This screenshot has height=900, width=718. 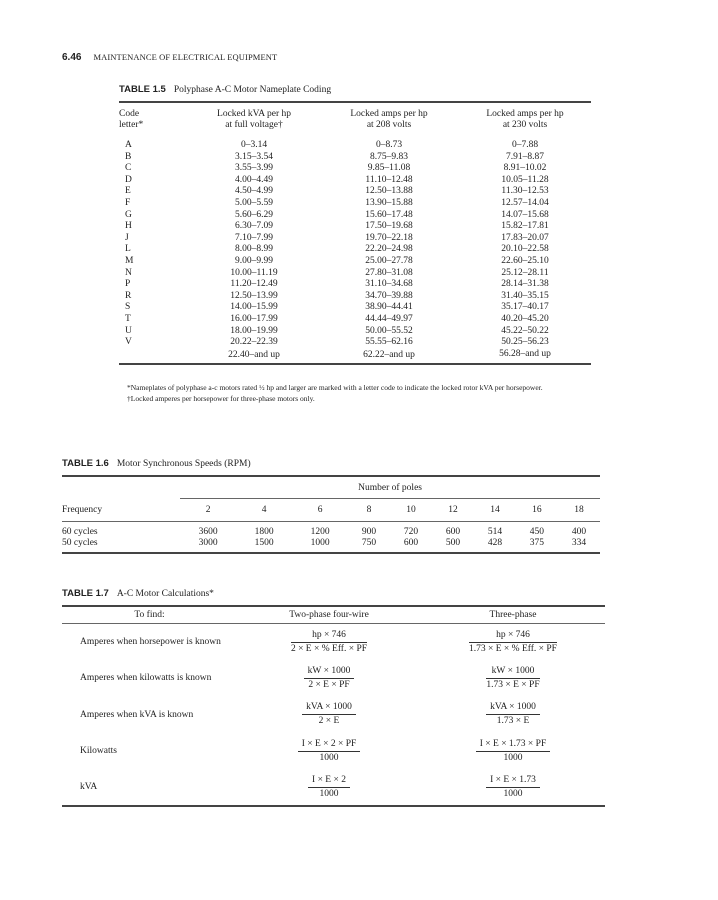 I want to click on cell: 334, so click(x=579, y=543).